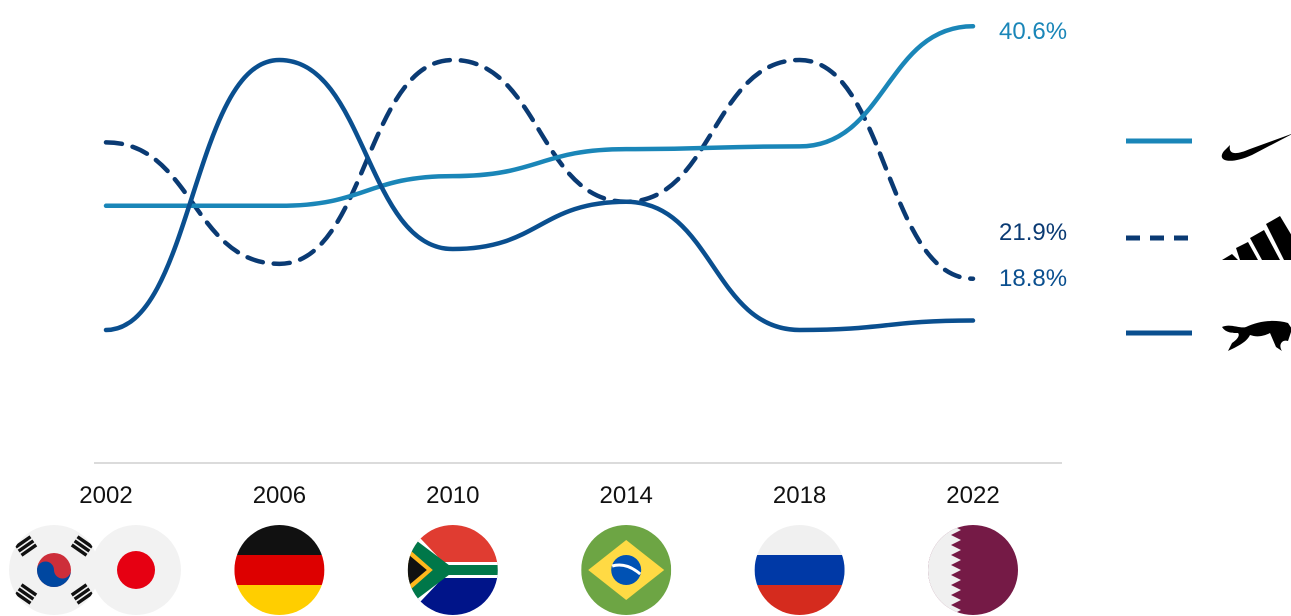 The height and width of the screenshot is (616, 1291). What do you see at coordinates (1256, 335) in the screenshot?
I see `puma-cat-icon` at bounding box center [1256, 335].